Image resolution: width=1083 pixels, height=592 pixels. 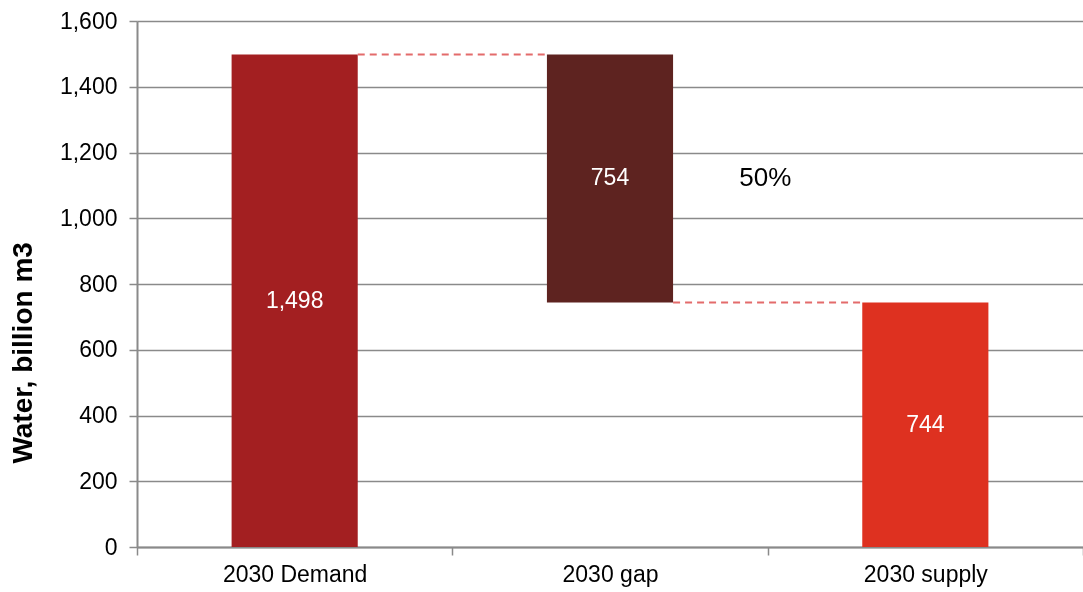 What do you see at coordinates (88, 152) in the screenshot?
I see `y-tick-label: 1,200` at bounding box center [88, 152].